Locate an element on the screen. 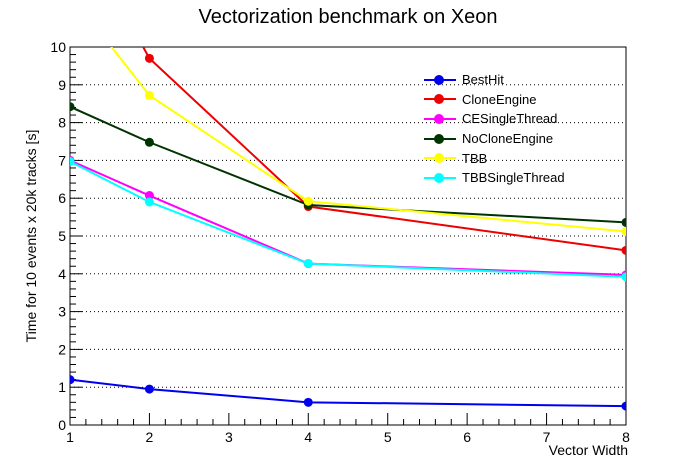 The width and height of the screenshot is (696, 472). legend-swatch-cloneengine is located at coordinates (440, 99).